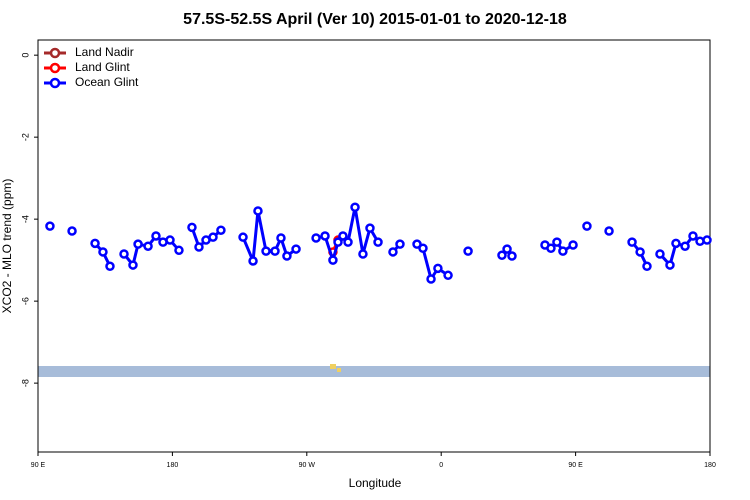 The height and width of the screenshot is (500, 750). I want to click on x-axis-label: Longitude, so click(375, 483).